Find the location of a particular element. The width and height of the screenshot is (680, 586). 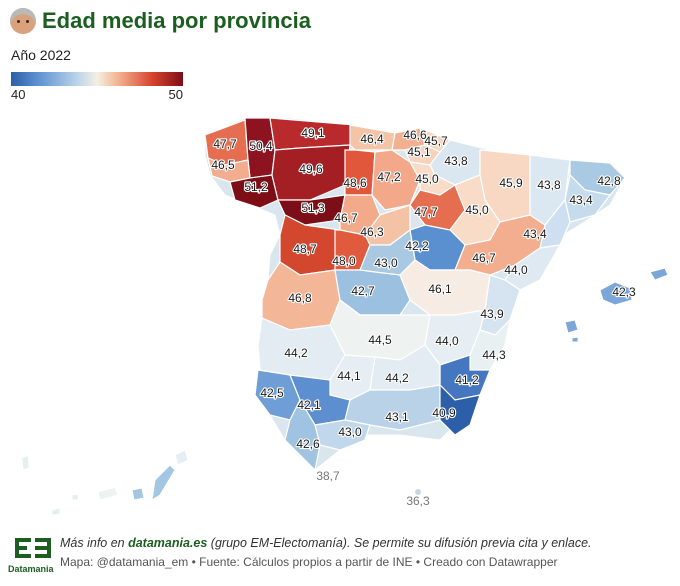

island-tenerife is located at coordinates (108, 493).